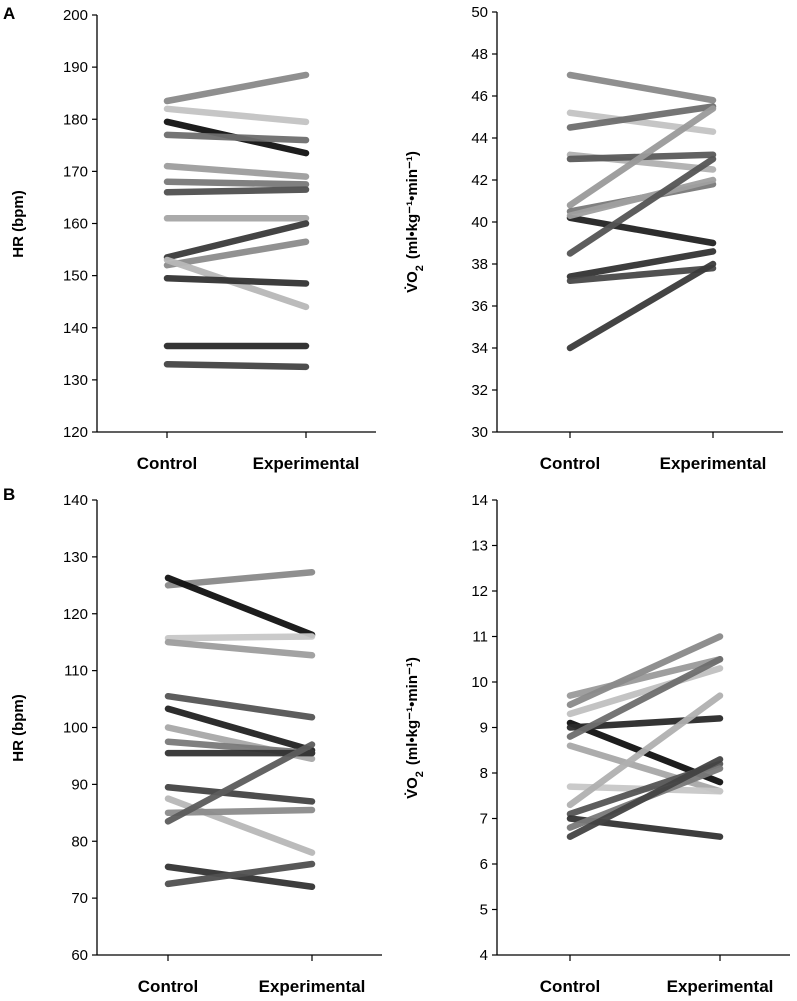 This screenshot has width=797, height=1001. I want to click on chart-1-ytick-label-2: 34, so click(479, 348).